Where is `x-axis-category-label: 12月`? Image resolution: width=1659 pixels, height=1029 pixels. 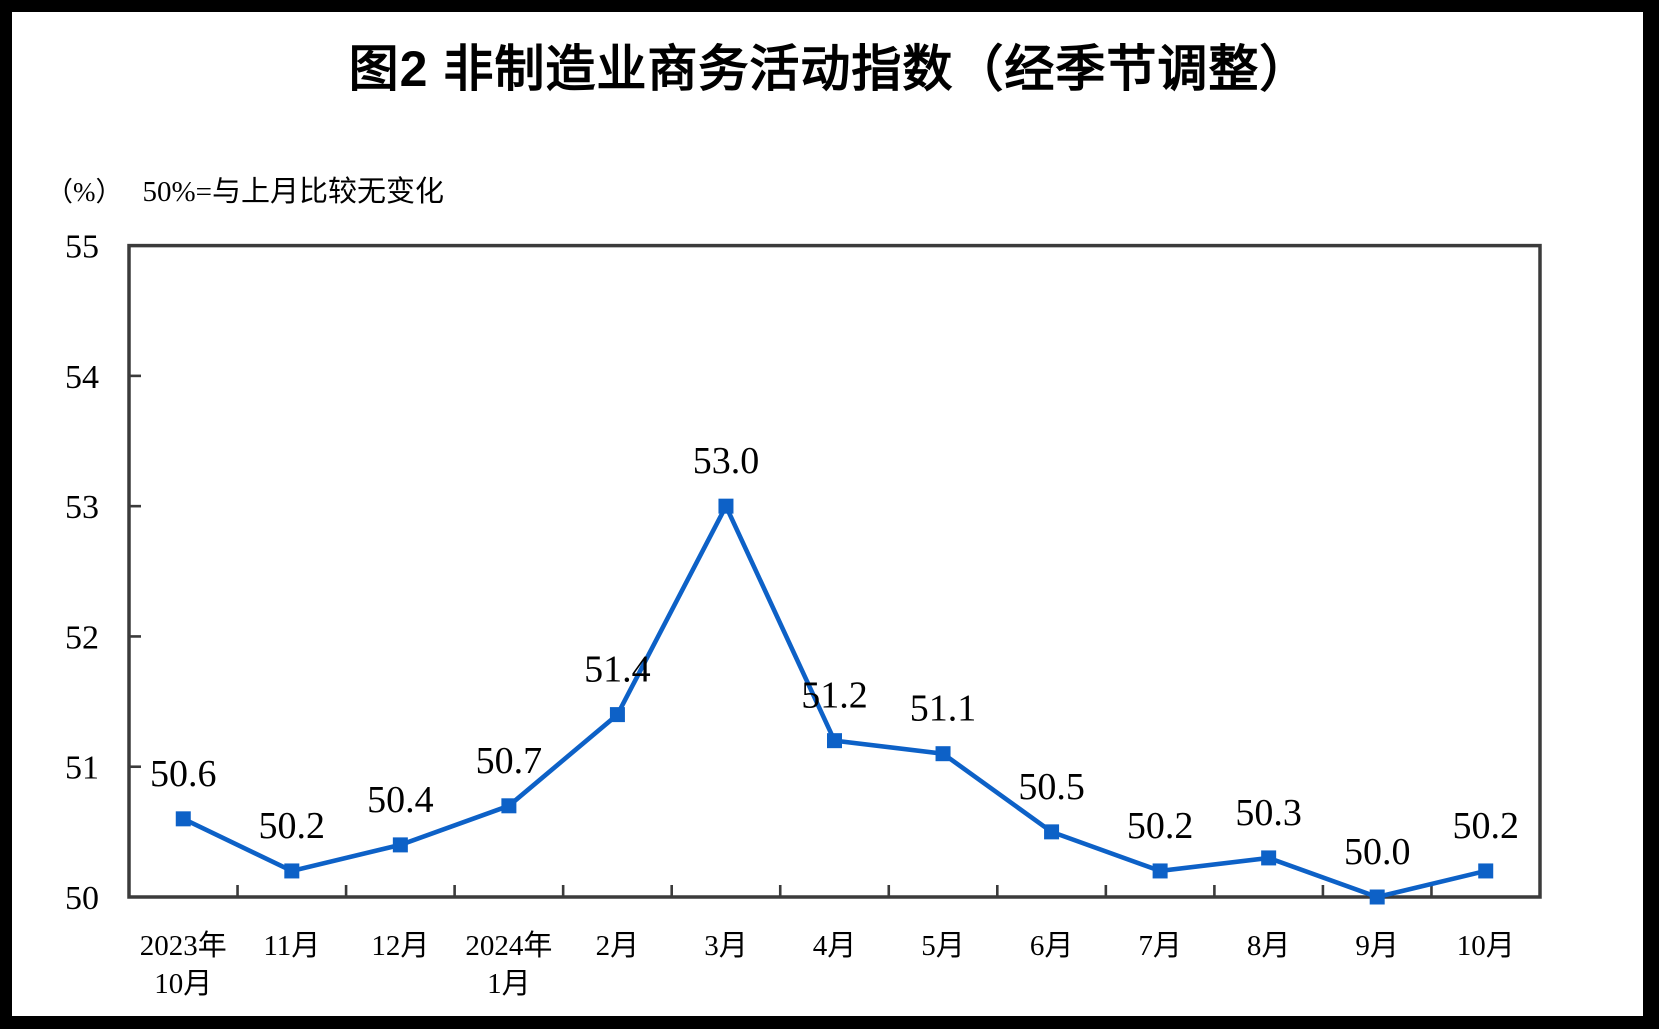 x-axis-category-label: 12月 is located at coordinates (400, 946).